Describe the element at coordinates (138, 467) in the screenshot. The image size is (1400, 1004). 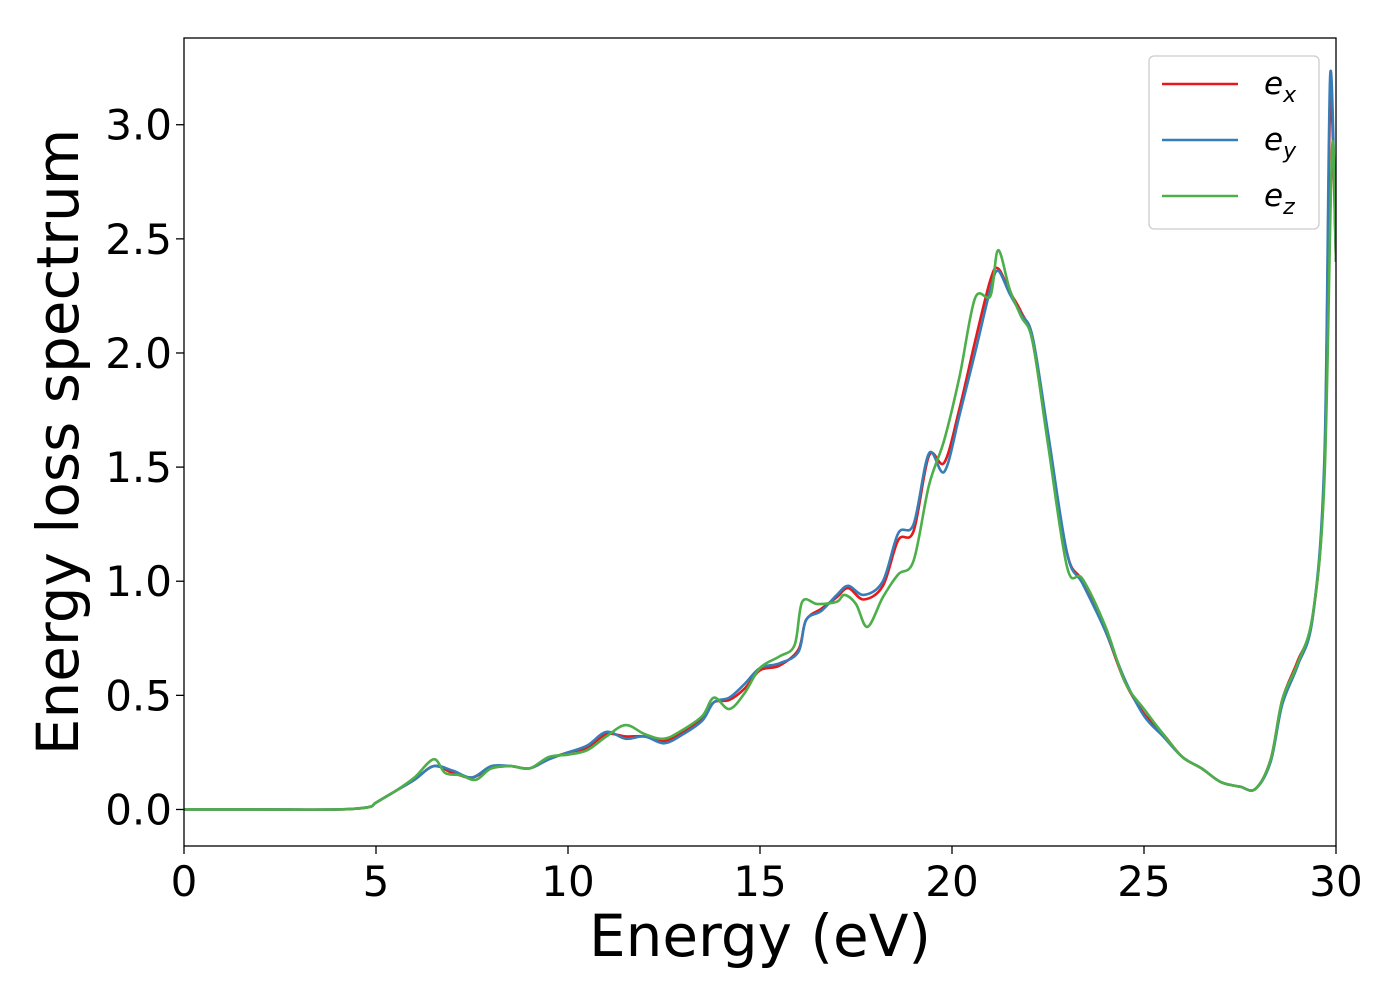
I see `y-tick-label: 1.5` at that location.